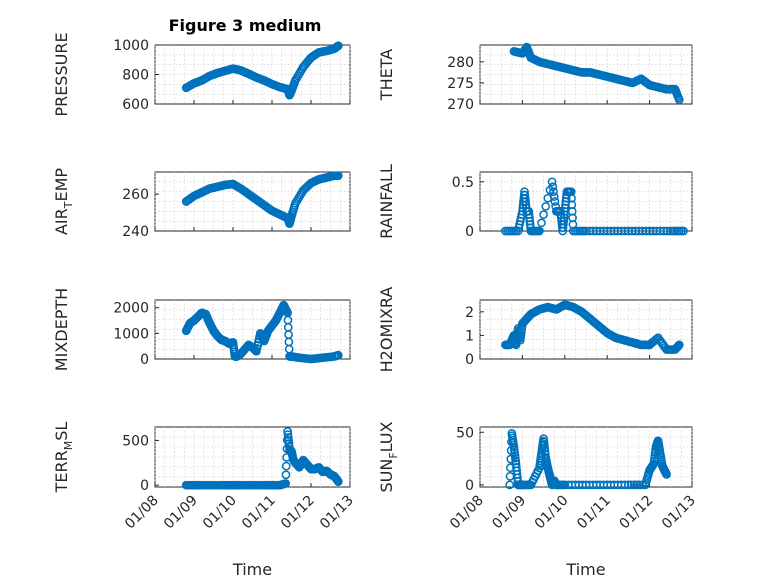 This screenshot has height=583, width=778. Describe the element at coordinates (469, 336) in the screenshot. I see `y-tick-label: 1` at that location.